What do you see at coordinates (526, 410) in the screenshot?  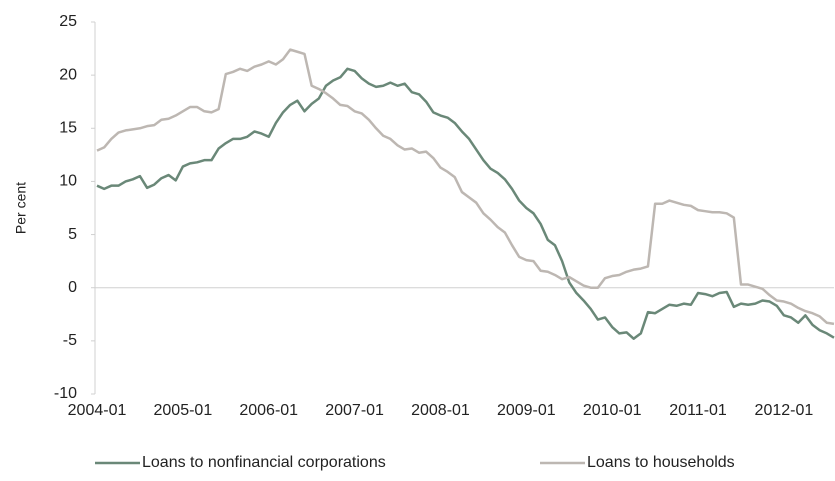 I see `x-tick-label: 2009-01` at bounding box center [526, 410].